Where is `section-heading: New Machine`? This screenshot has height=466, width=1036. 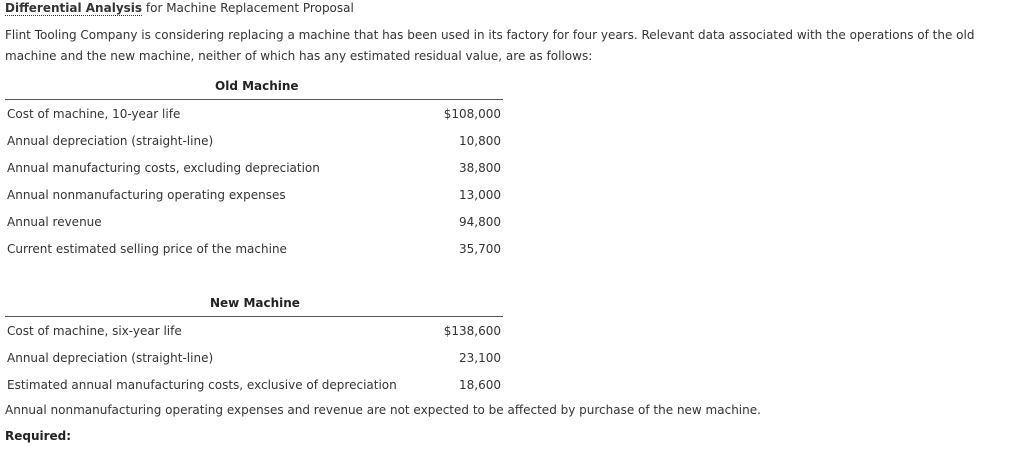 section-heading: New Machine is located at coordinates (255, 303).